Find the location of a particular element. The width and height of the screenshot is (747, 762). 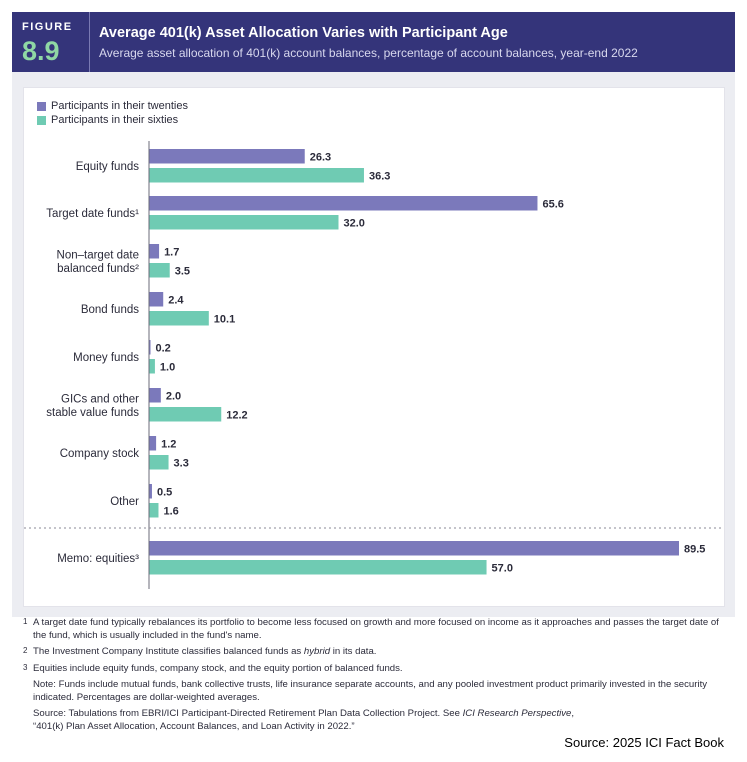

data-label-sixties-0: 36.3 is located at coordinates (379, 176).